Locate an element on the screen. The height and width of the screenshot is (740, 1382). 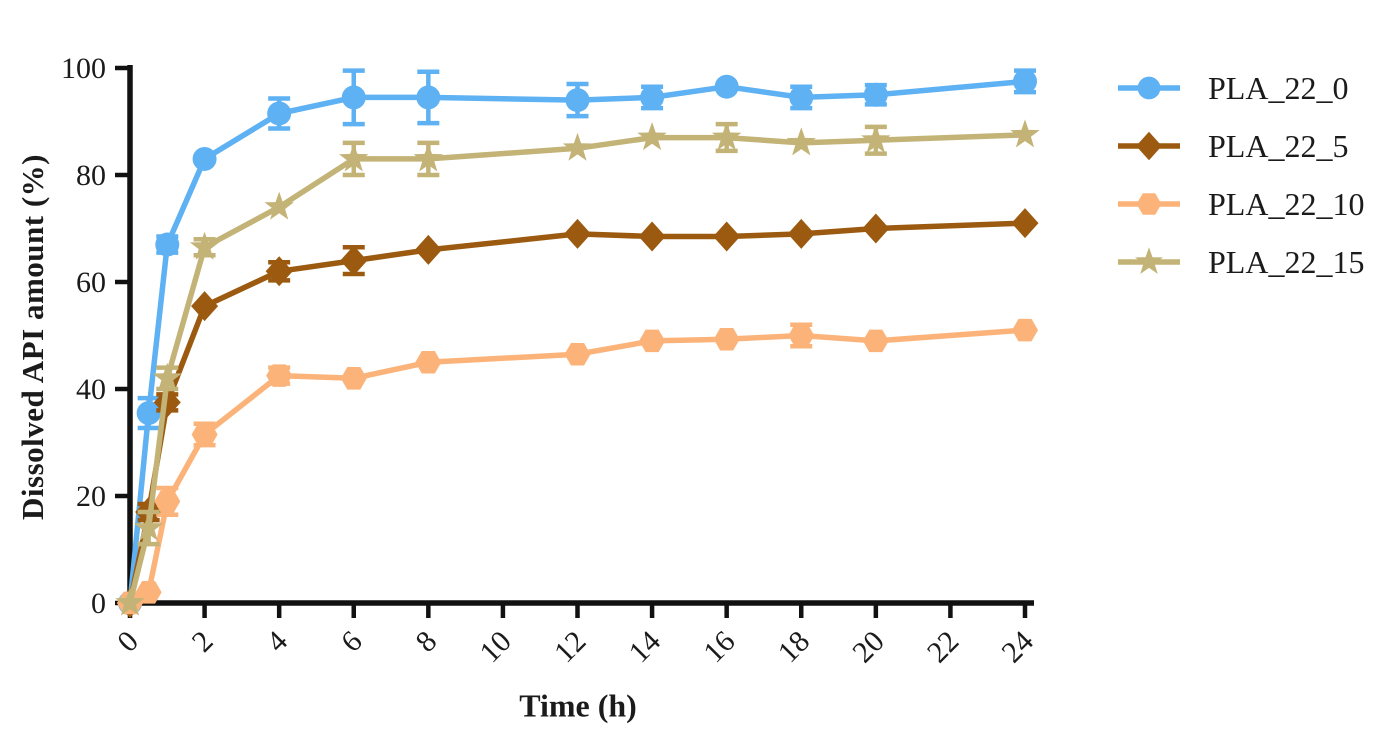
svg-text: 14 is located at coordinates (644, 647).